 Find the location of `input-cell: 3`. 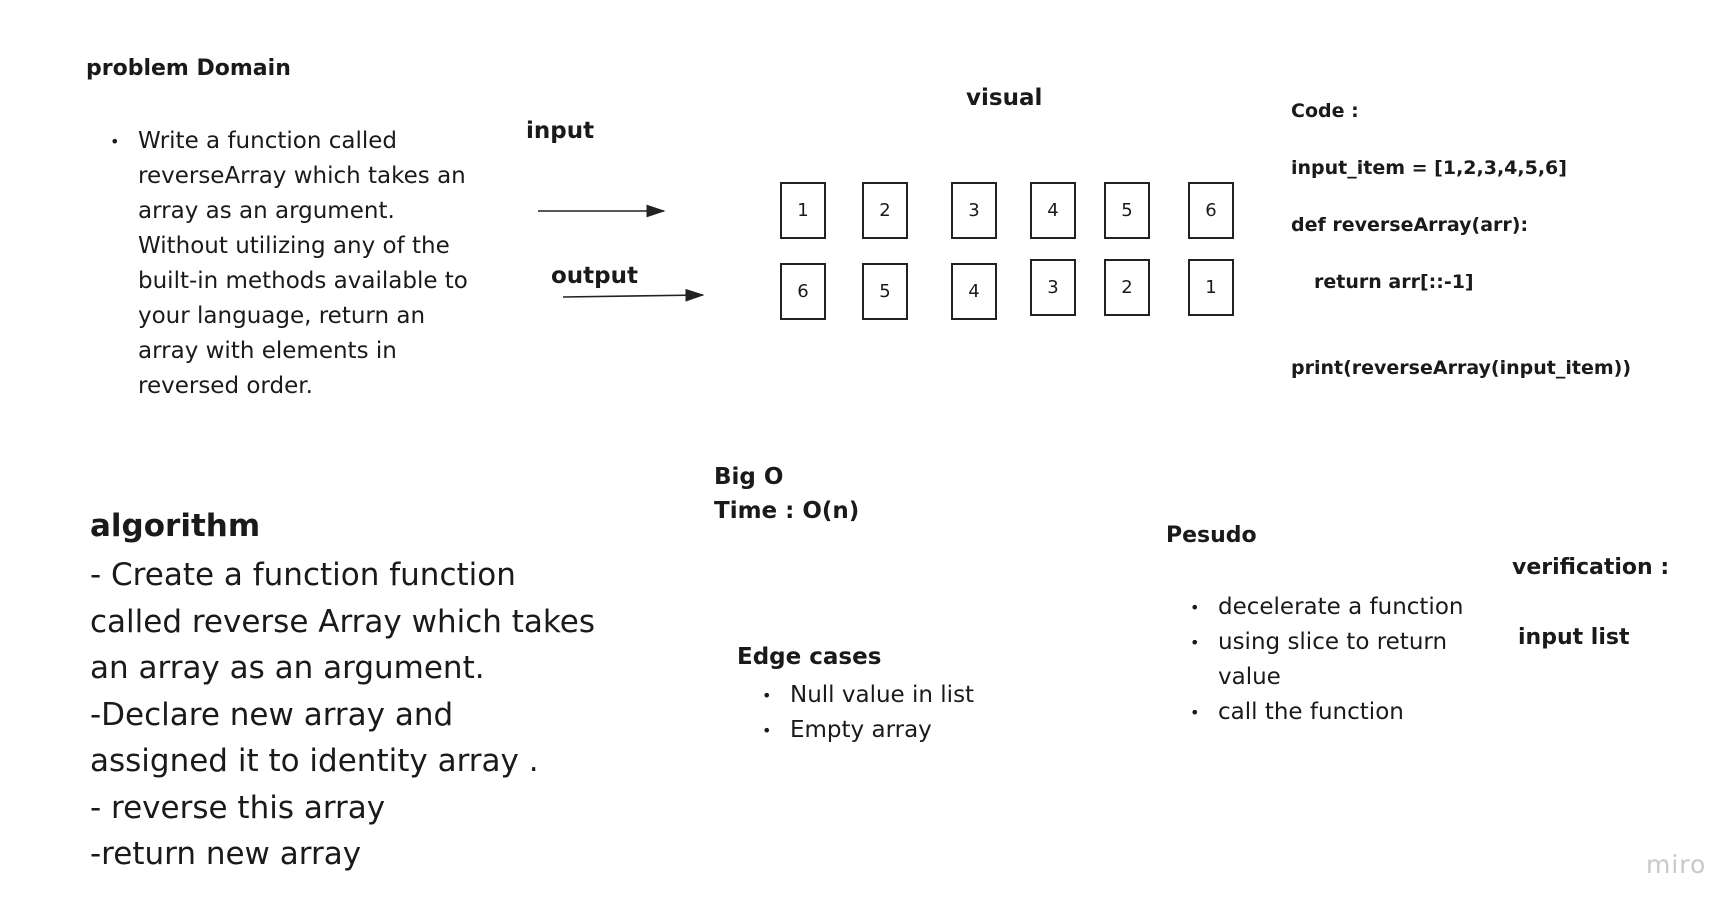

input-cell: 3 is located at coordinates (974, 210).